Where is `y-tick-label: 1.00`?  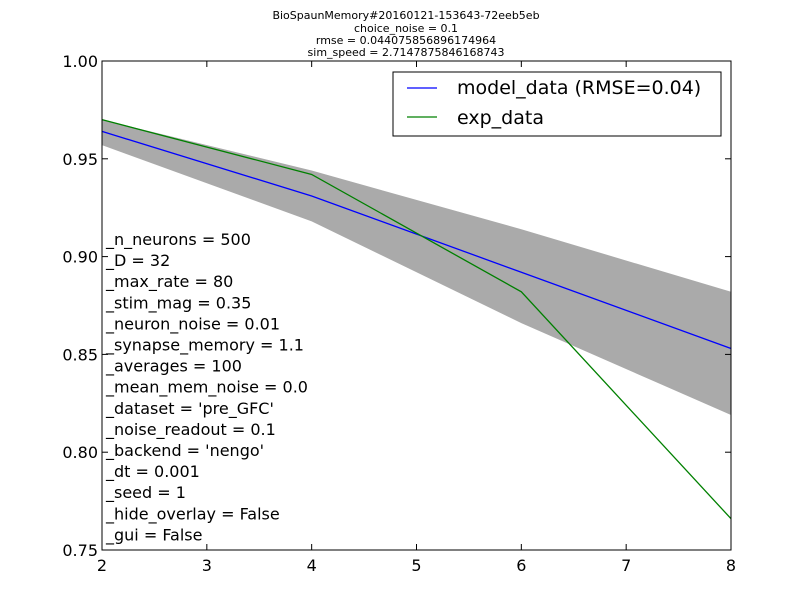 y-tick-label: 1.00 is located at coordinates (80, 61).